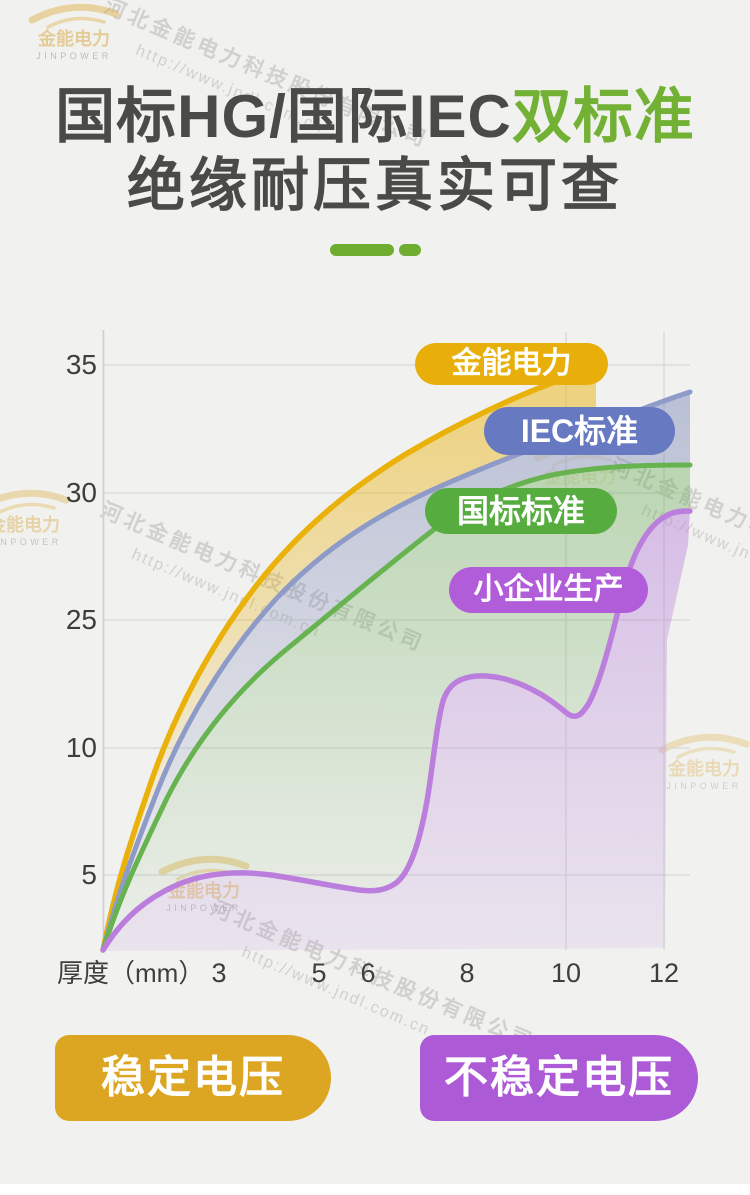 The image size is (750, 1195). Describe the element at coordinates (511, 364) in the screenshot. I see `legend-pill-jinpower: 金能电力` at that location.